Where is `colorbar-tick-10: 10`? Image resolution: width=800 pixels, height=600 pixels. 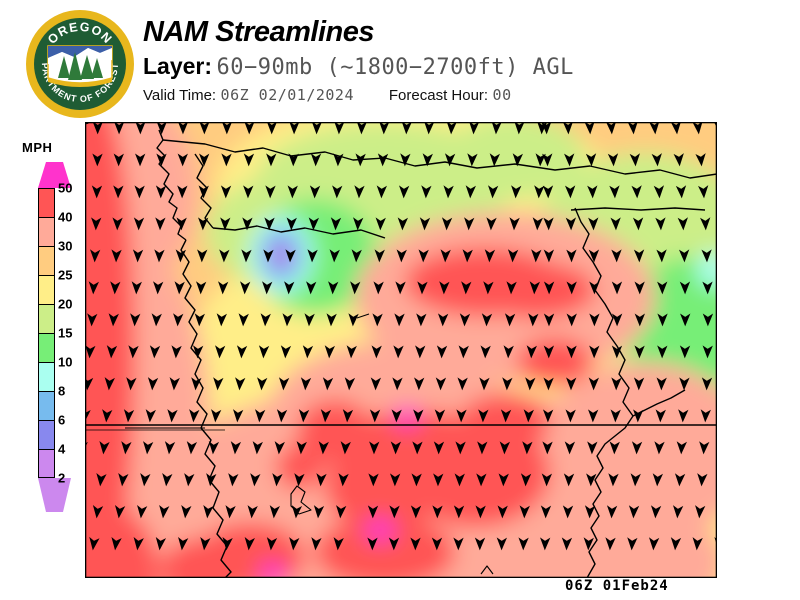 colorbar-tick-10: 10 is located at coordinates (65, 362).